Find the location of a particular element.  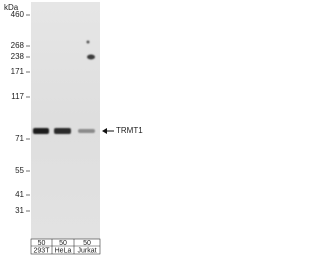

marker-label: 268 is located at coordinates (18, 45).